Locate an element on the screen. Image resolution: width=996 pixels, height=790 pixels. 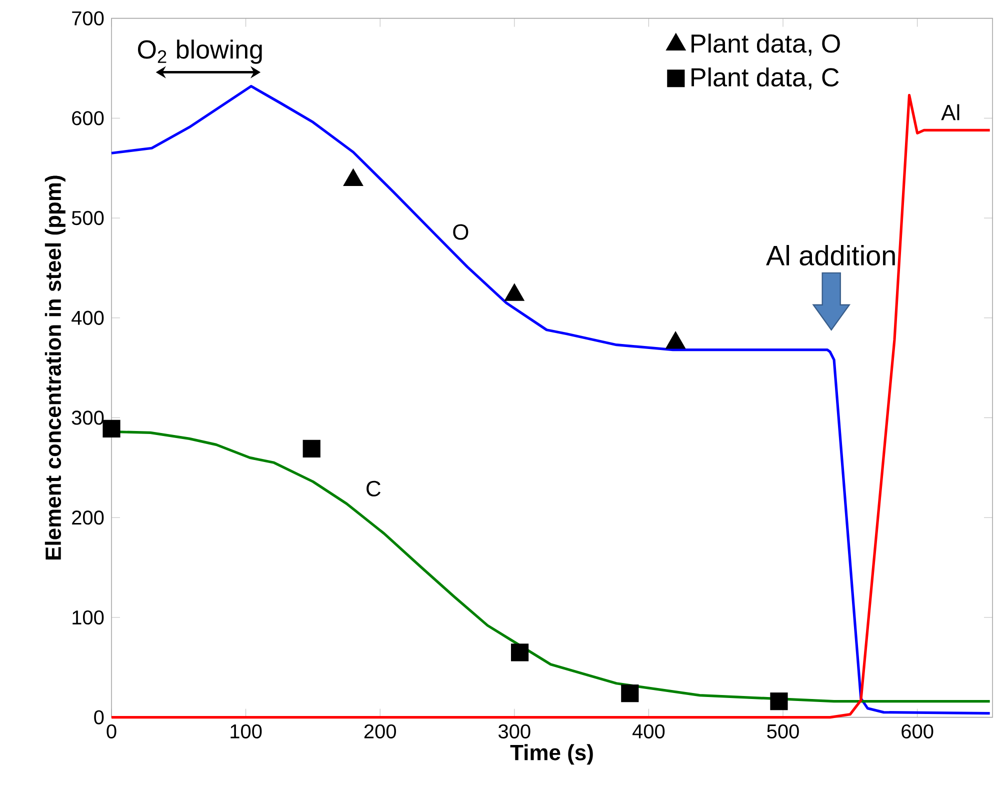
y-tick-label: 500 is located at coordinates (88, 218).